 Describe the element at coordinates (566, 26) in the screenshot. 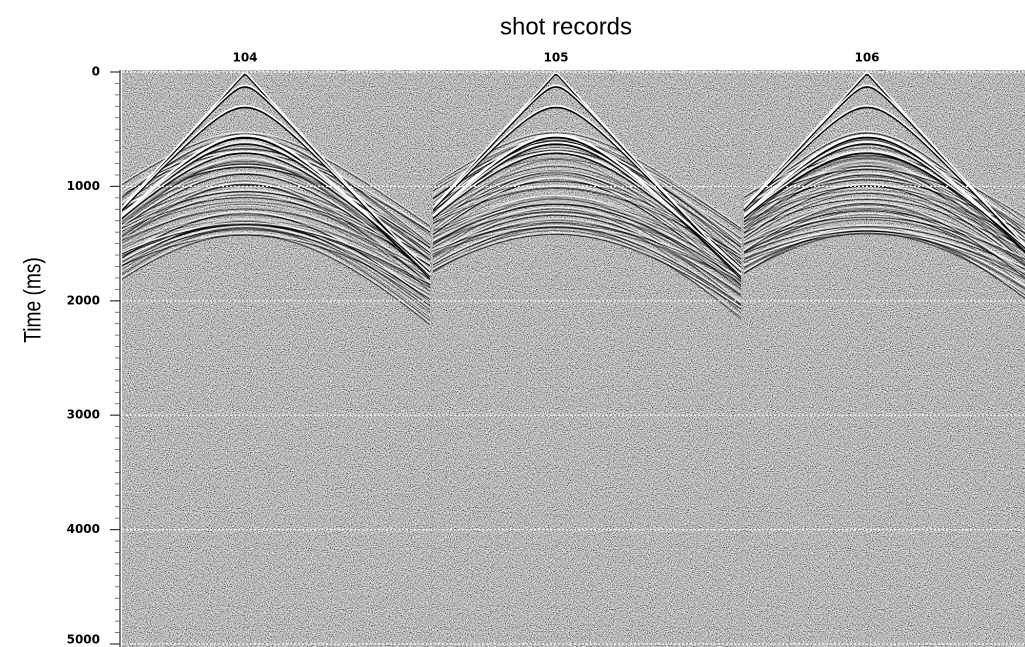

I see `chart-title: shot records` at that location.